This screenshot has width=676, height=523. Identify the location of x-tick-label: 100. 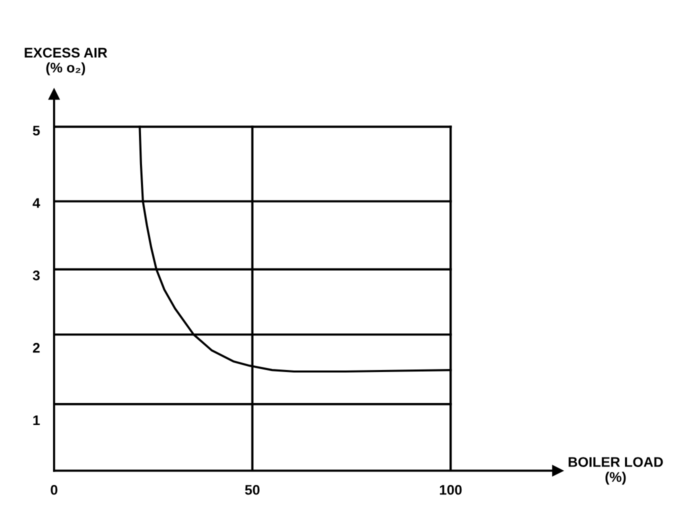
(451, 489).